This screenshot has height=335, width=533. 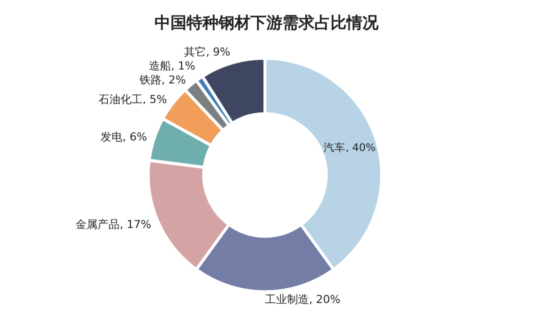 What do you see at coordinates (114, 225) in the screenshot?
I see `slice-label: 金属产品, 17%` at bounding box center [114, 225].